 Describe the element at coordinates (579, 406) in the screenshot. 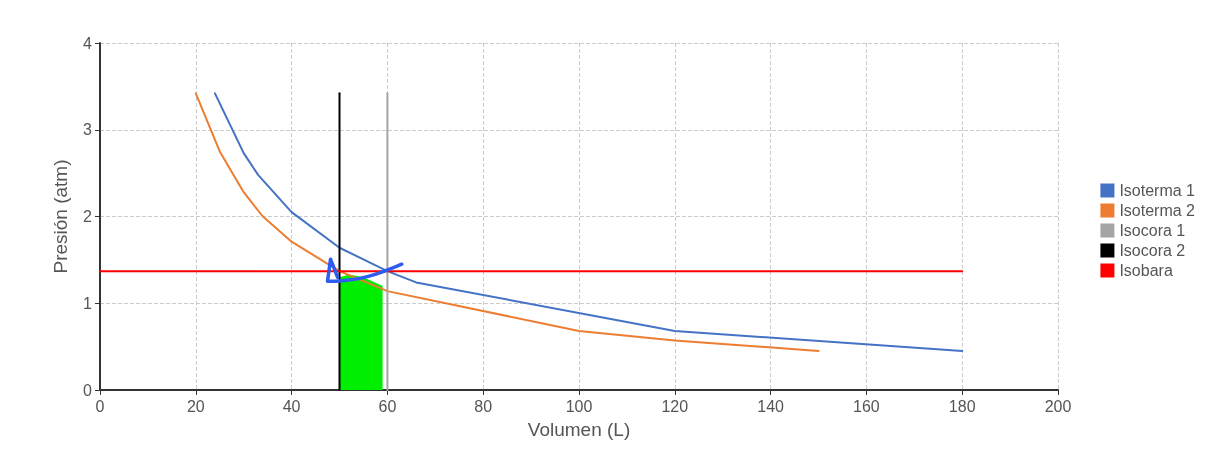

I see `x-tick-label: 100` at that location.